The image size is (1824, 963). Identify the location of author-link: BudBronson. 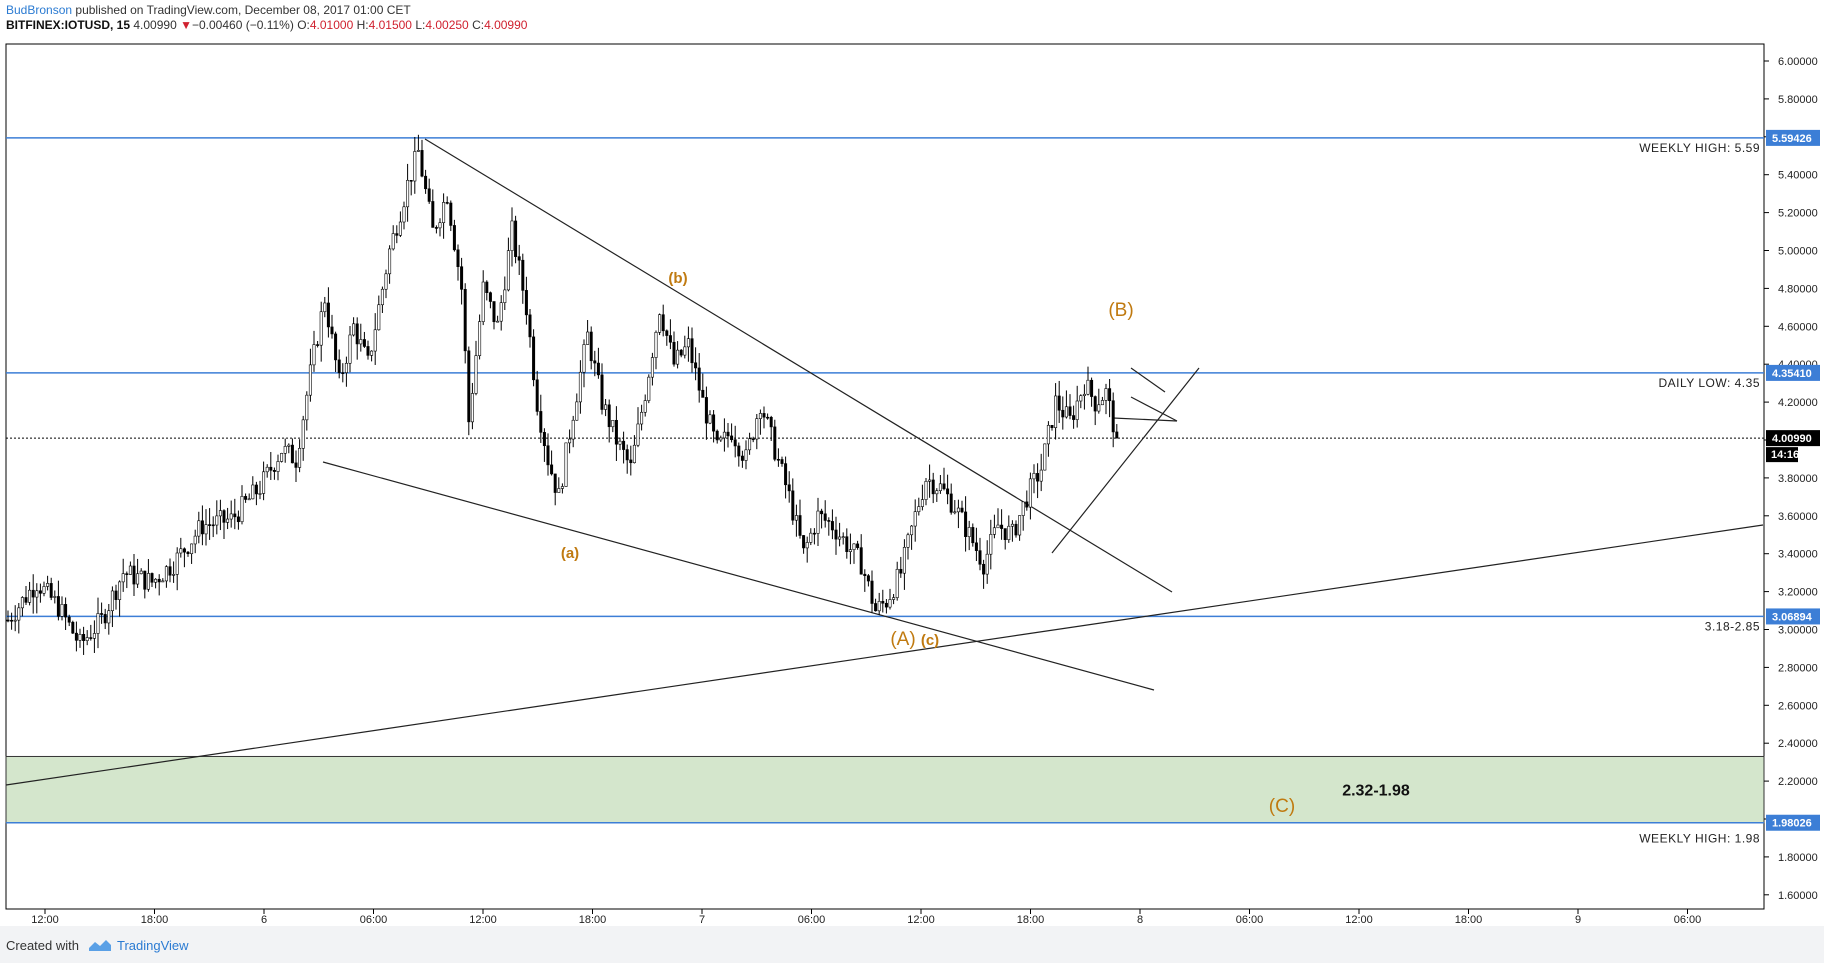
(39, 10).